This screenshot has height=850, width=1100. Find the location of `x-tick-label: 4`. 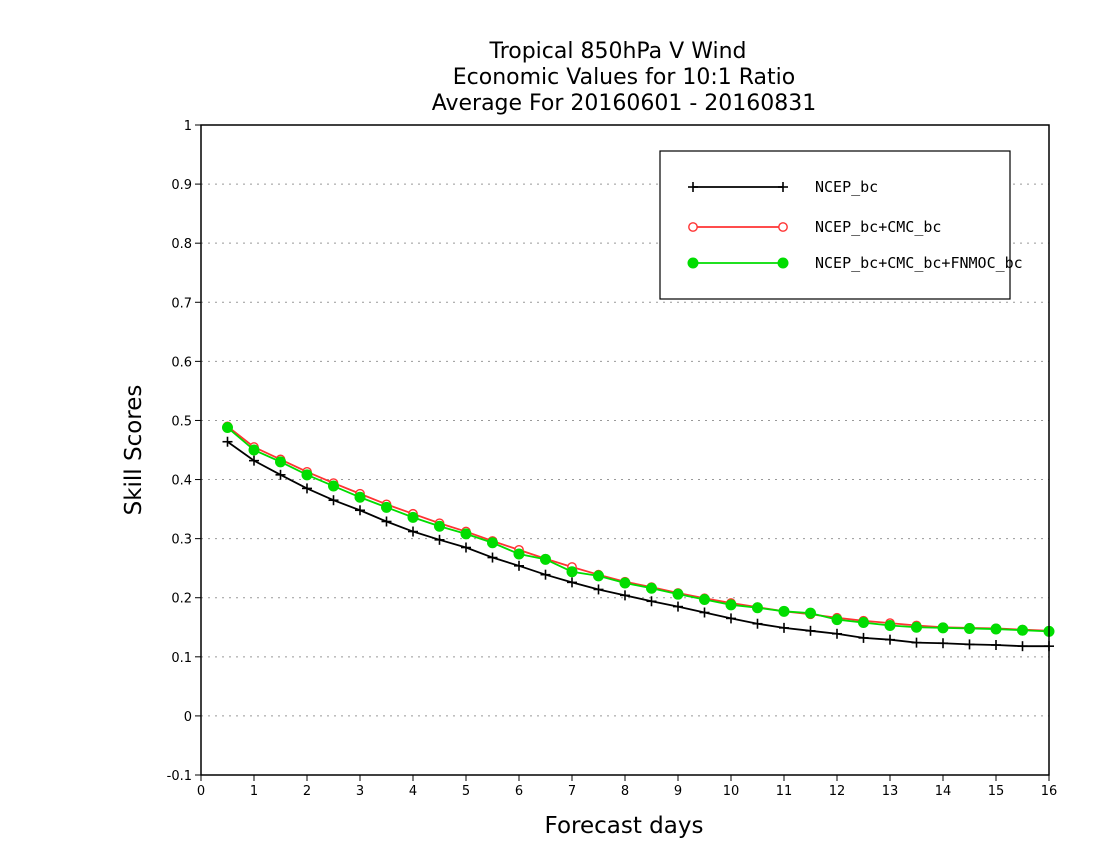

x-tick-label: 4 is located at coordinates (413, 791).